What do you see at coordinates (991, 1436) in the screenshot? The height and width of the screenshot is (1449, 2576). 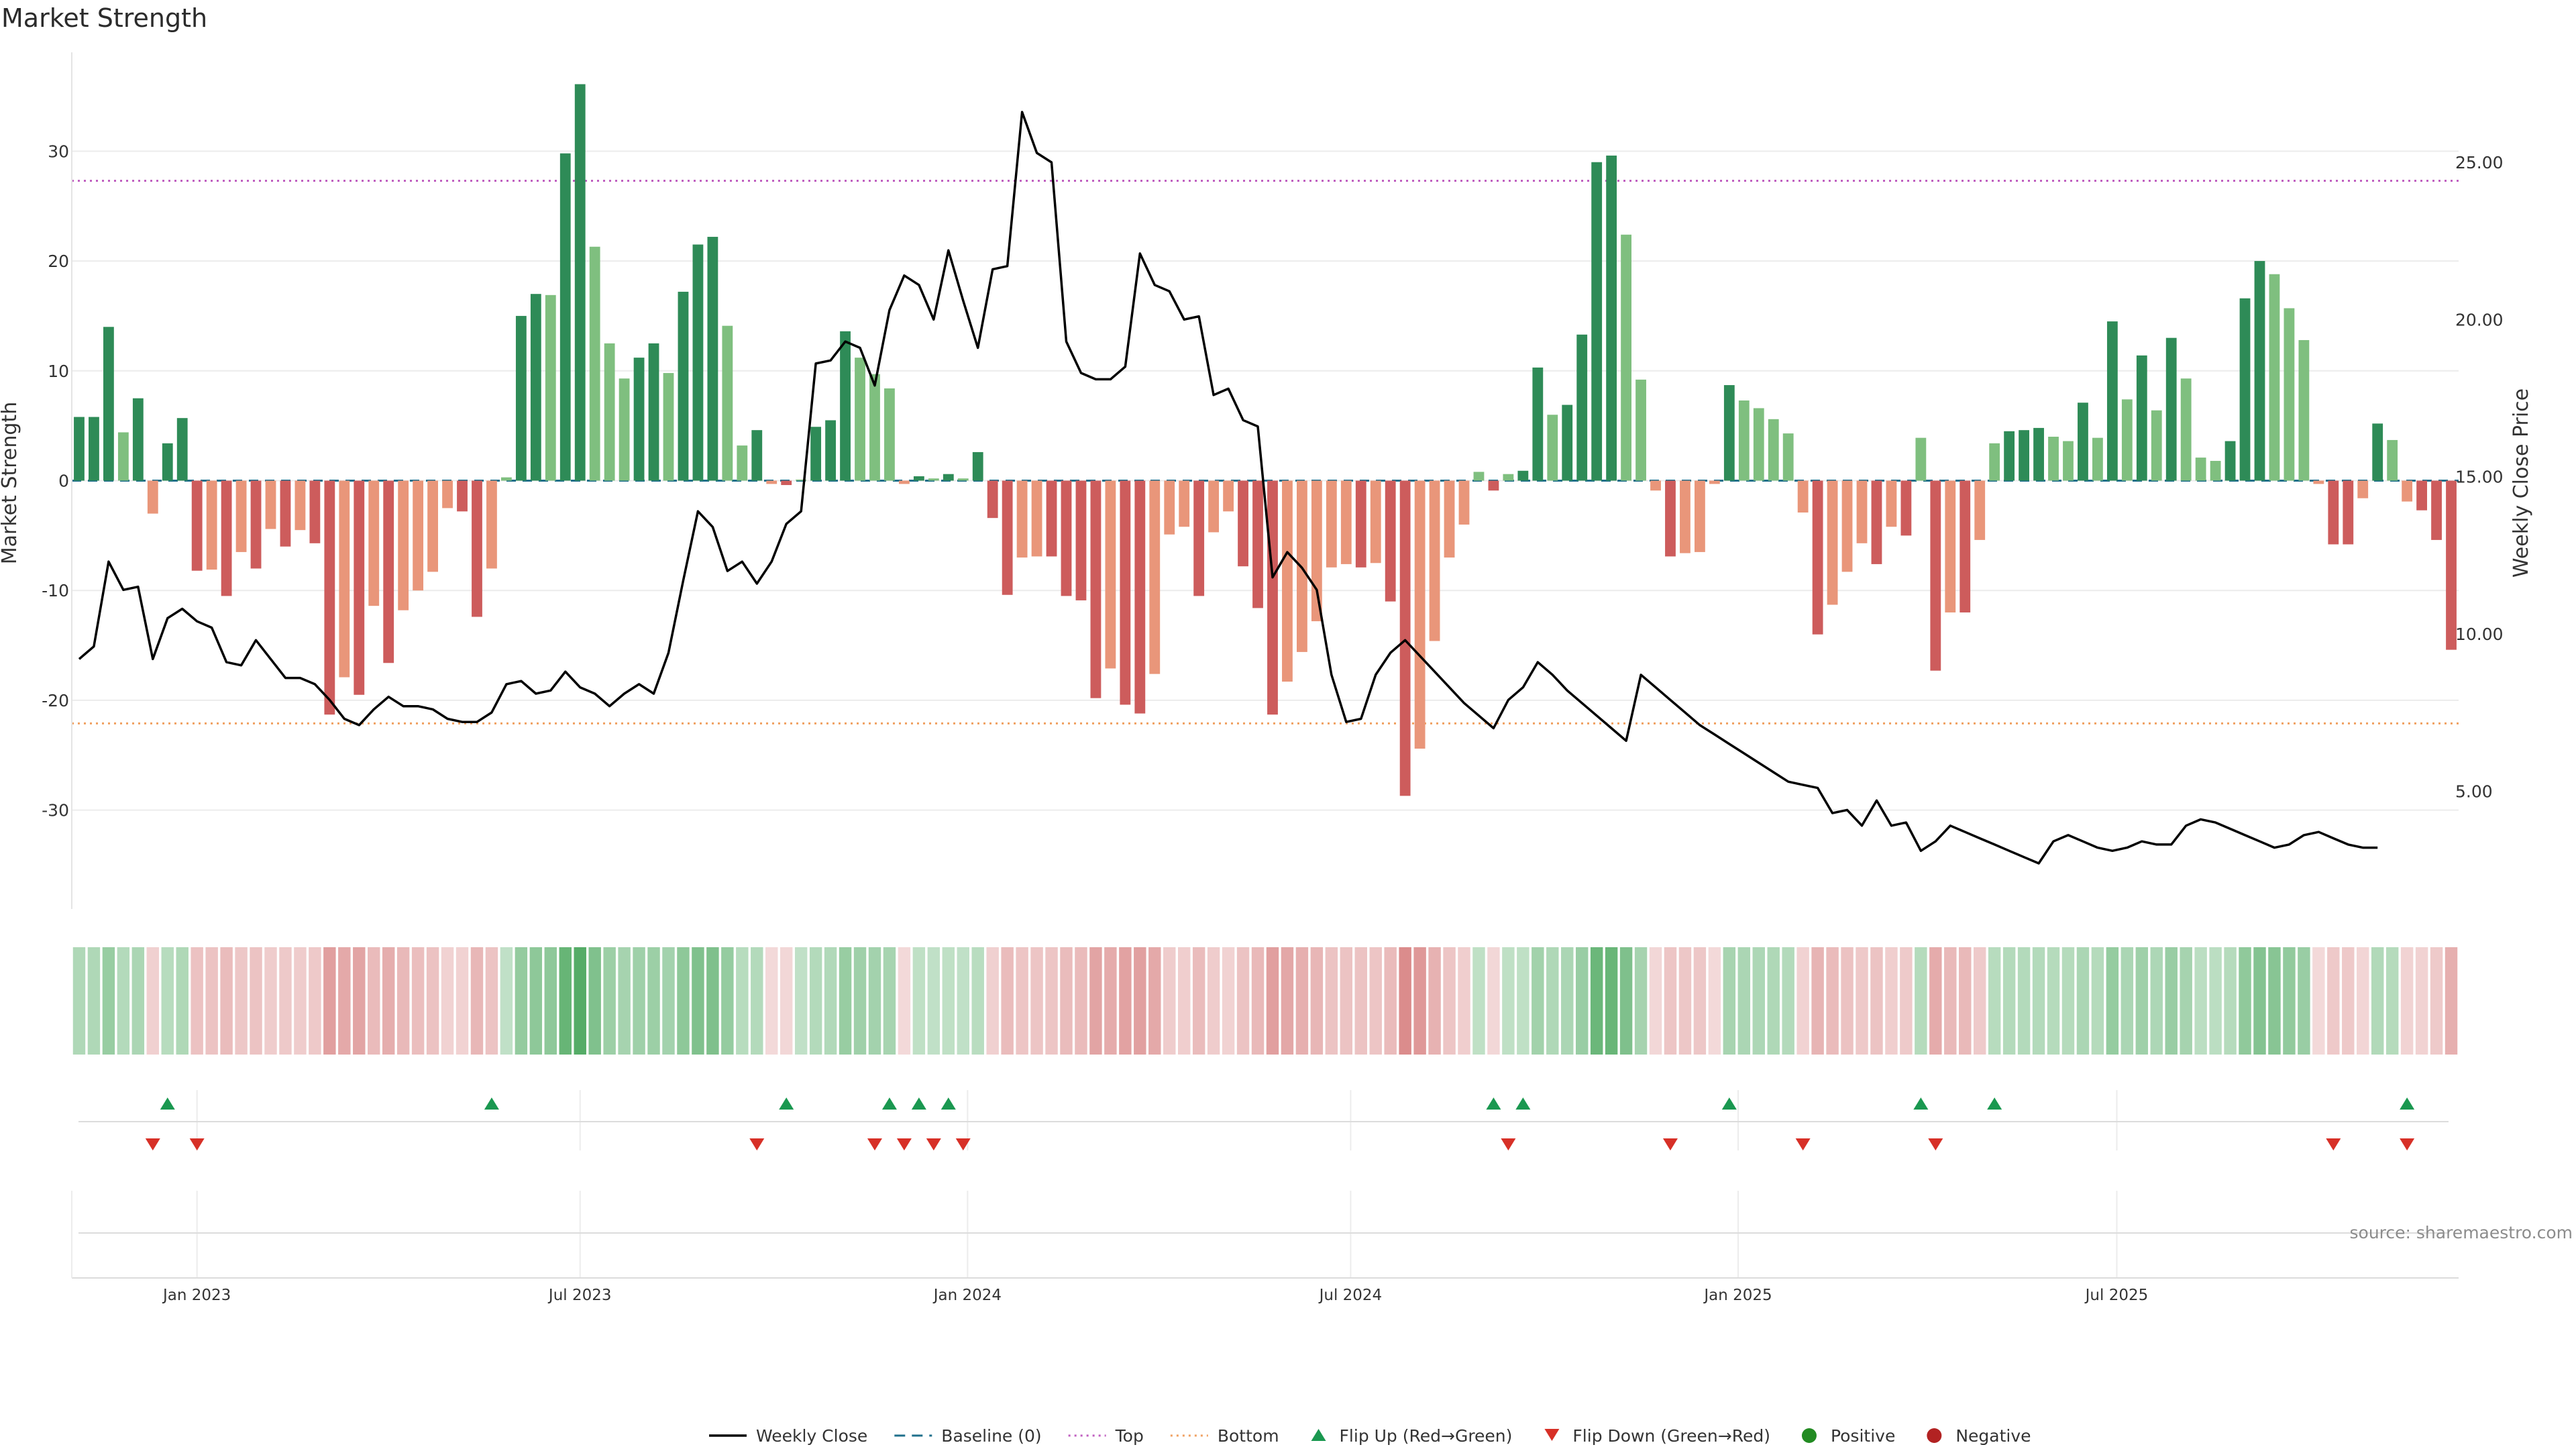 I see `legend-label: Baseline (0)` at bounding box center [991, 1436].